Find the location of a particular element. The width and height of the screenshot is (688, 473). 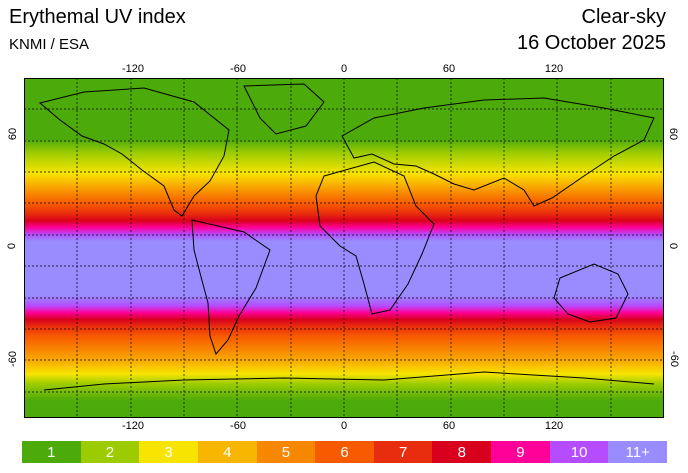

eurasia-outline is located at coordinates (498, 152).